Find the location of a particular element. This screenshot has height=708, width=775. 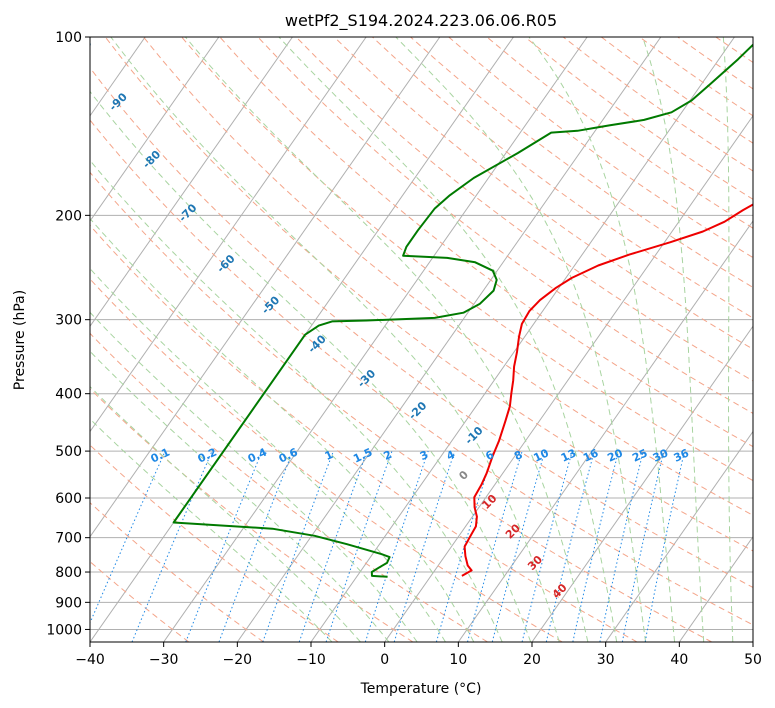

x-tick-label: 0 is located at coordinates (384, 660).